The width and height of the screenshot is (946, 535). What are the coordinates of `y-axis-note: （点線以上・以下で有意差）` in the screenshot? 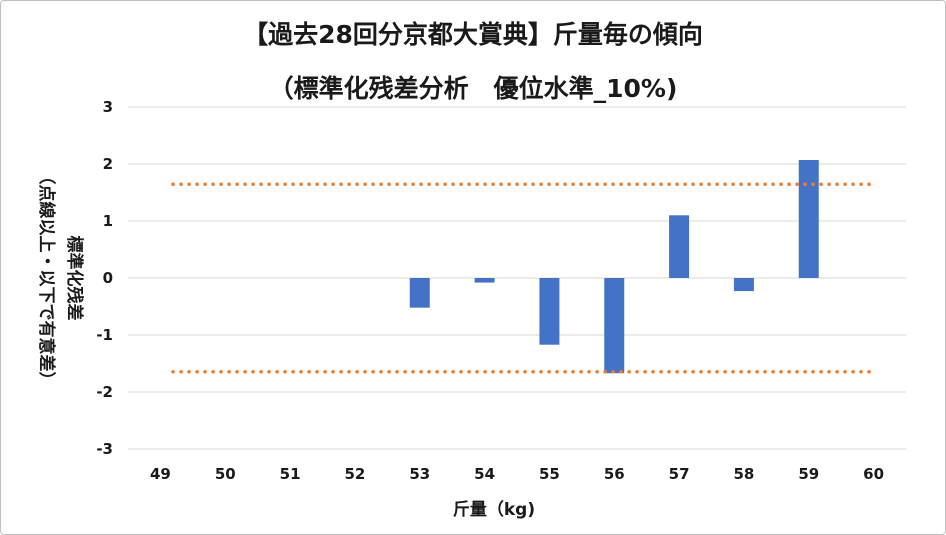 It's located at (46, 278).